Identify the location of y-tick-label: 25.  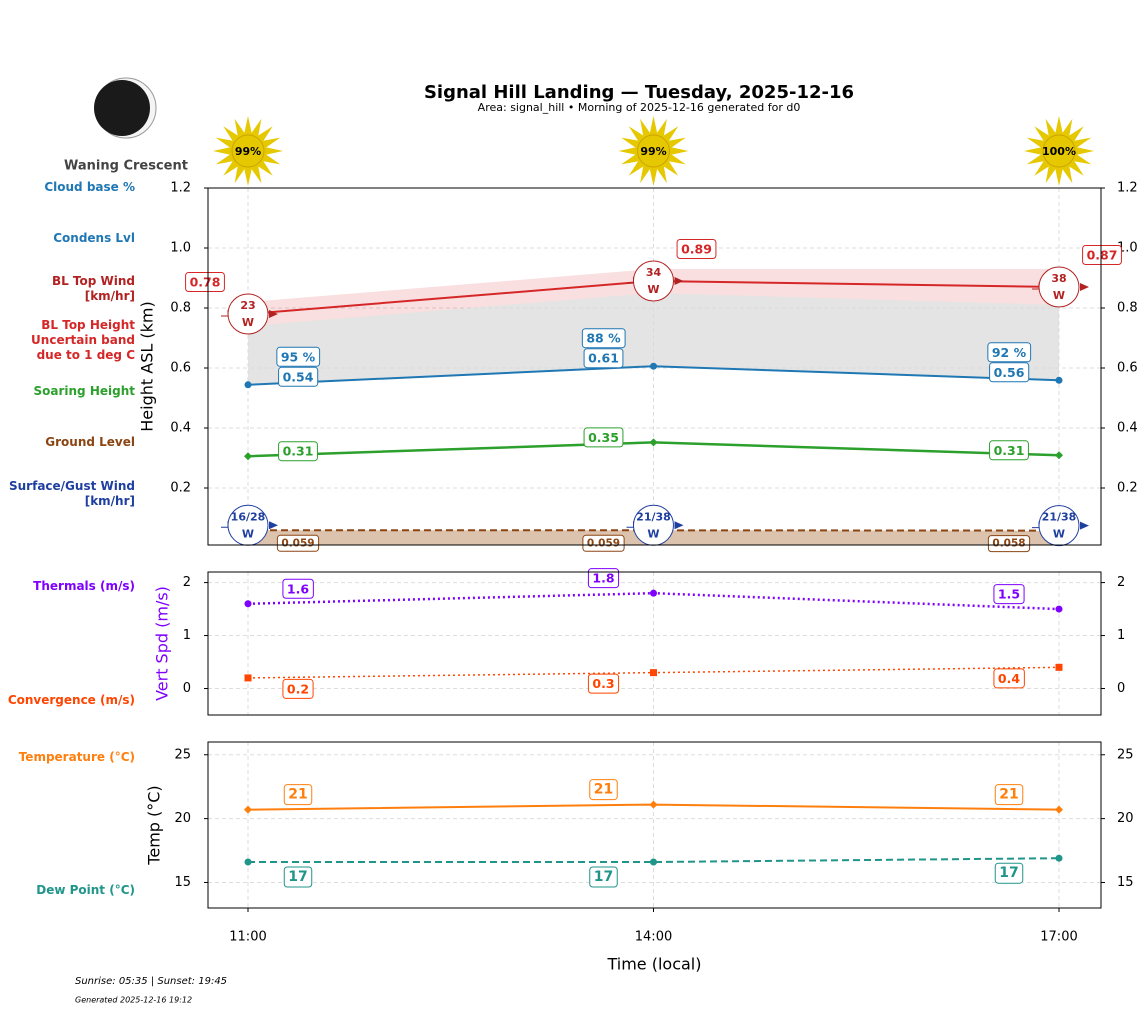
(182, 754).